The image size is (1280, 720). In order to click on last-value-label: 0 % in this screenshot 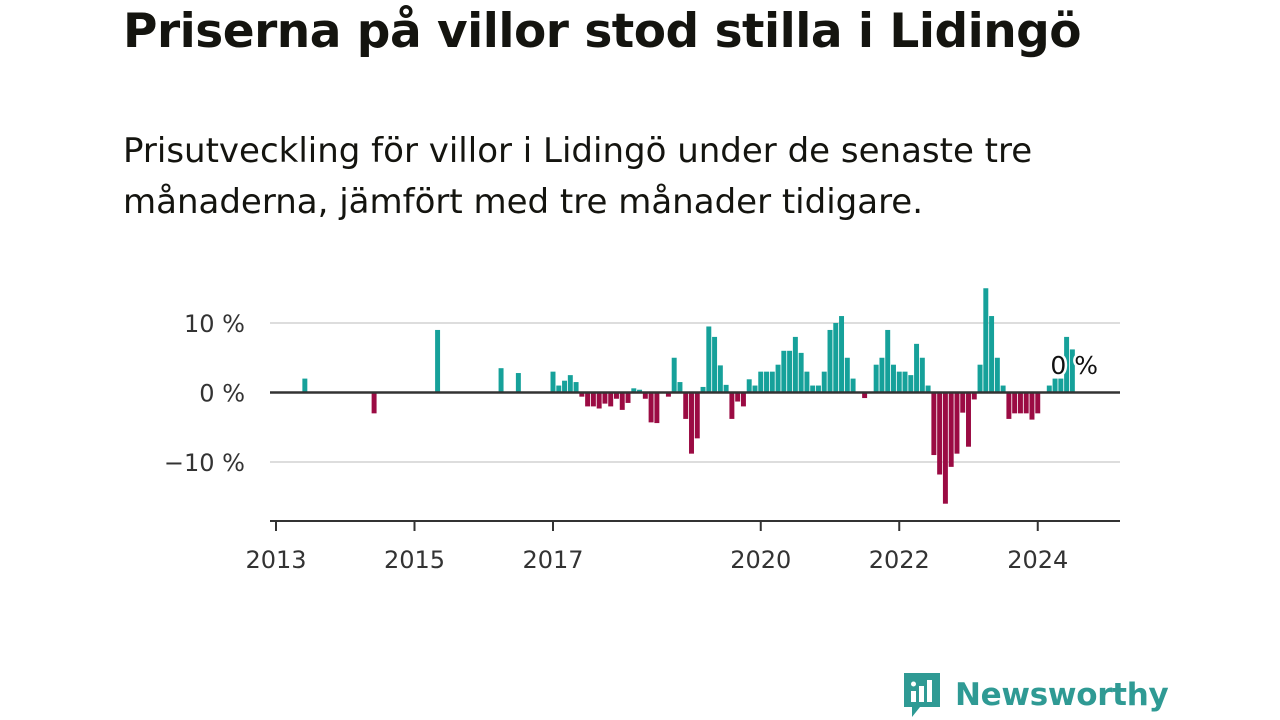, I will do `click(1074, 365)`.